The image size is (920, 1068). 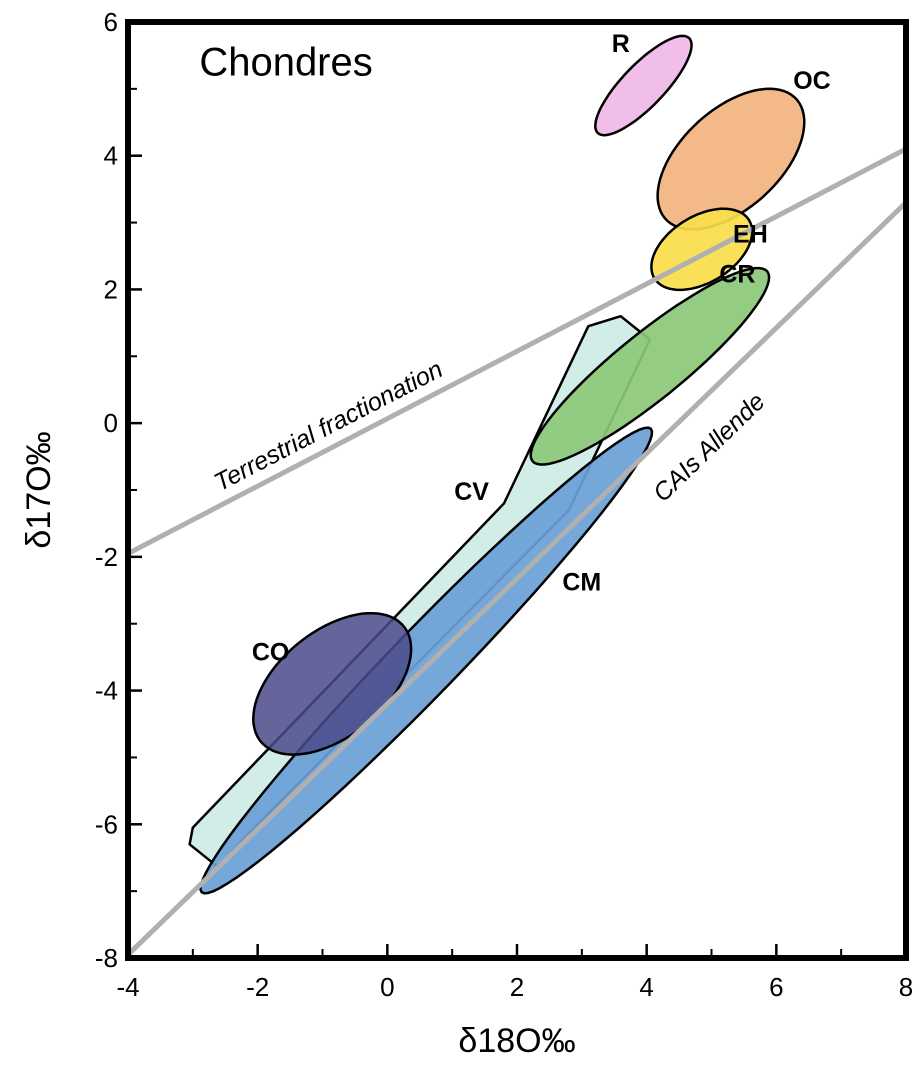 What do you see at coordinates (111, 22) in the screenshot?
I see `y-tick-label: 6` at bounding box center [111, 22].